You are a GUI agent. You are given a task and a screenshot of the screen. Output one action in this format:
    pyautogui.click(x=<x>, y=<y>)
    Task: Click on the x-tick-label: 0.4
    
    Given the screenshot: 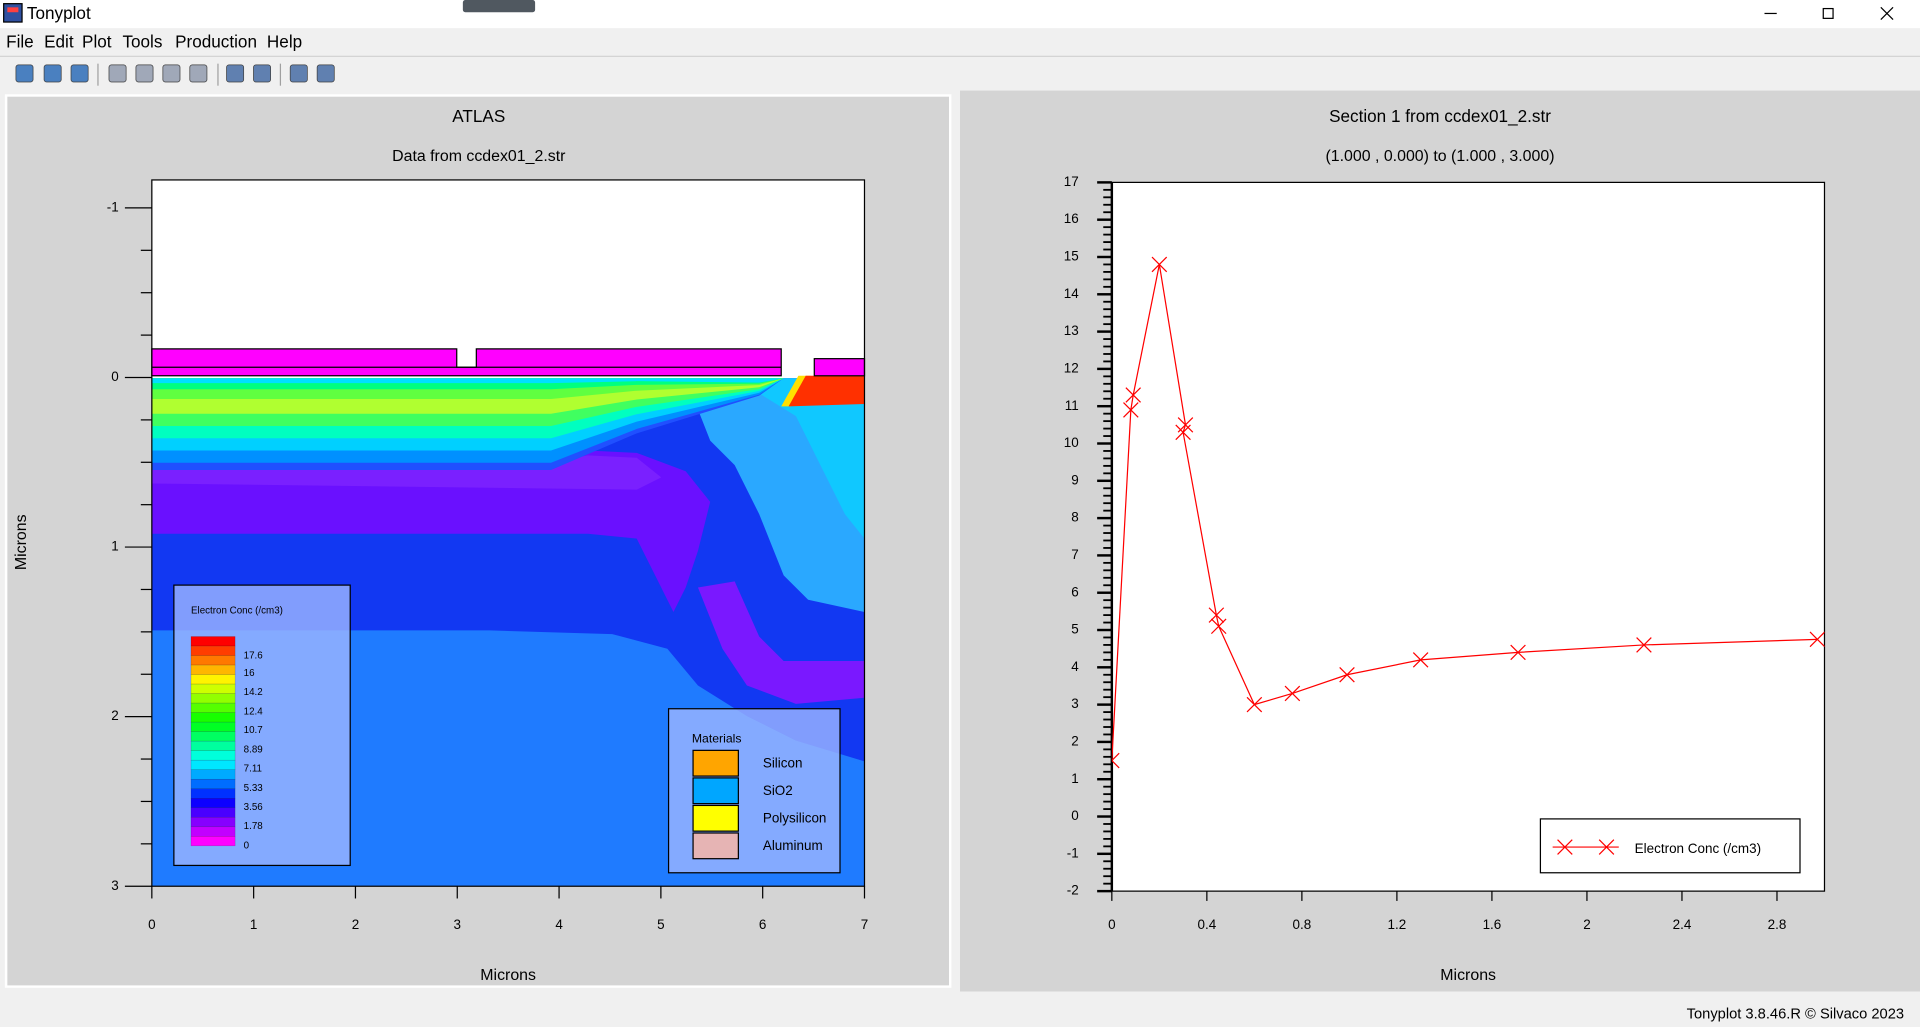 What is the action you would take?
    pyautogui.click(x=1207, y=924)
    